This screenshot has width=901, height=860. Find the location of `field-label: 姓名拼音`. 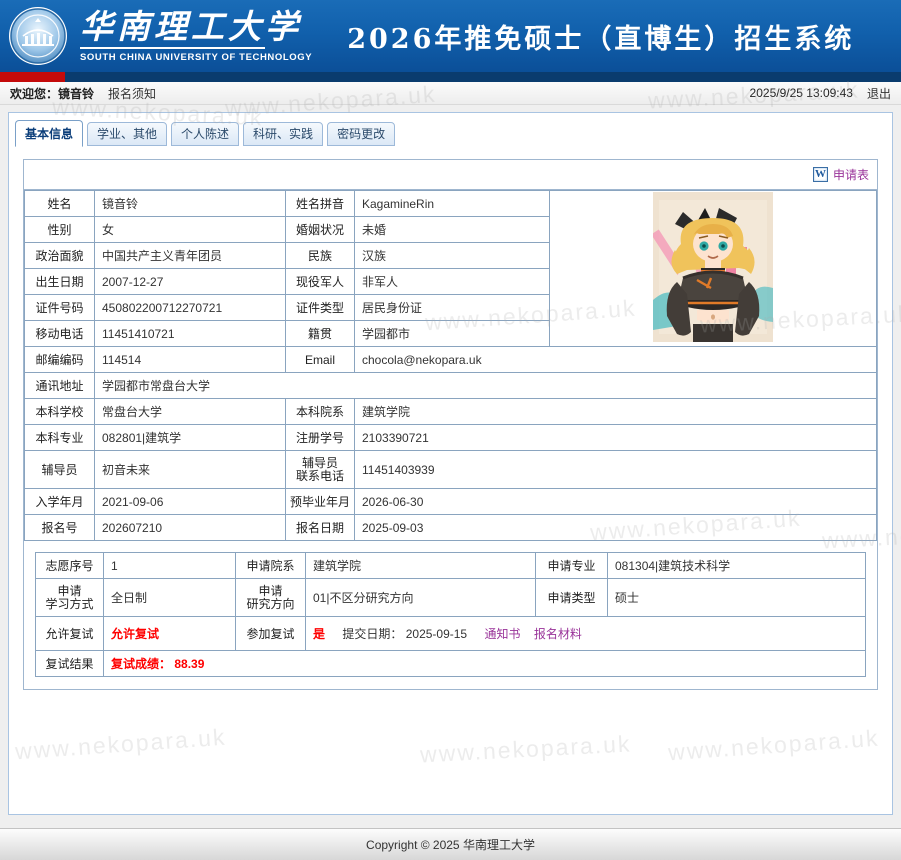

field-label: 姓名拼音 is located at coordinates (320, 203).